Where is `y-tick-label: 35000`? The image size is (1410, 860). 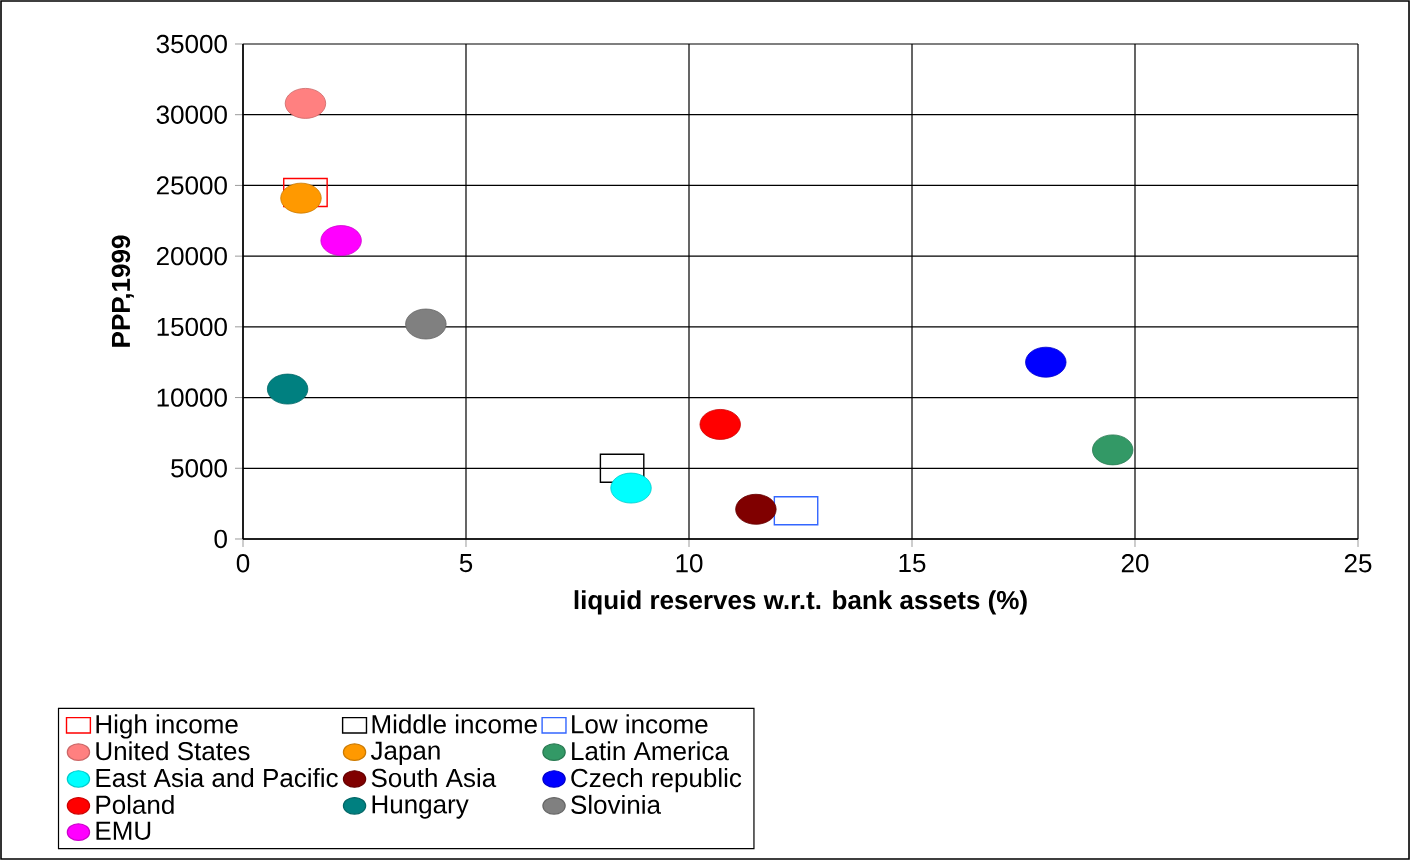
y-tick-label: 35000 is located at coordinates (191, 44).